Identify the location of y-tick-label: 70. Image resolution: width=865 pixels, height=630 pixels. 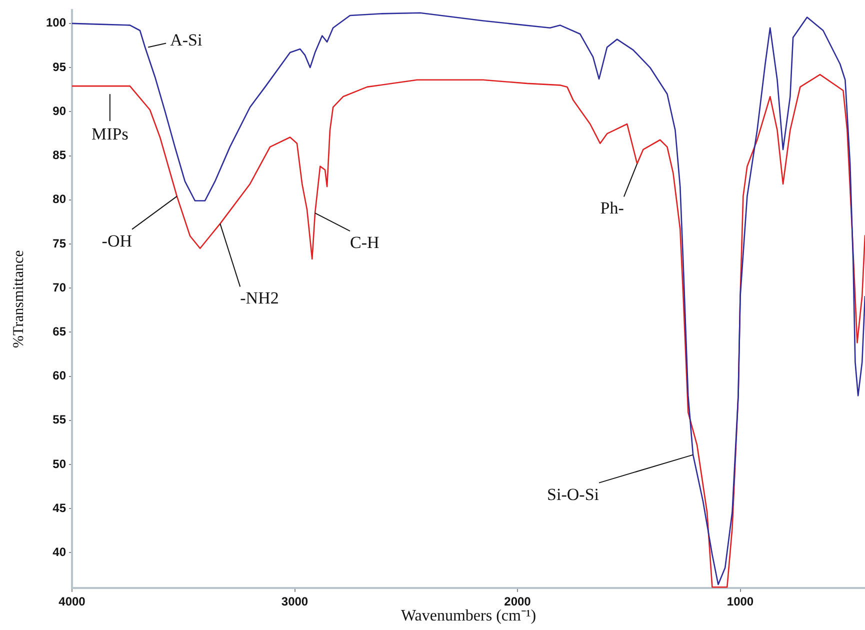
(59, 287).